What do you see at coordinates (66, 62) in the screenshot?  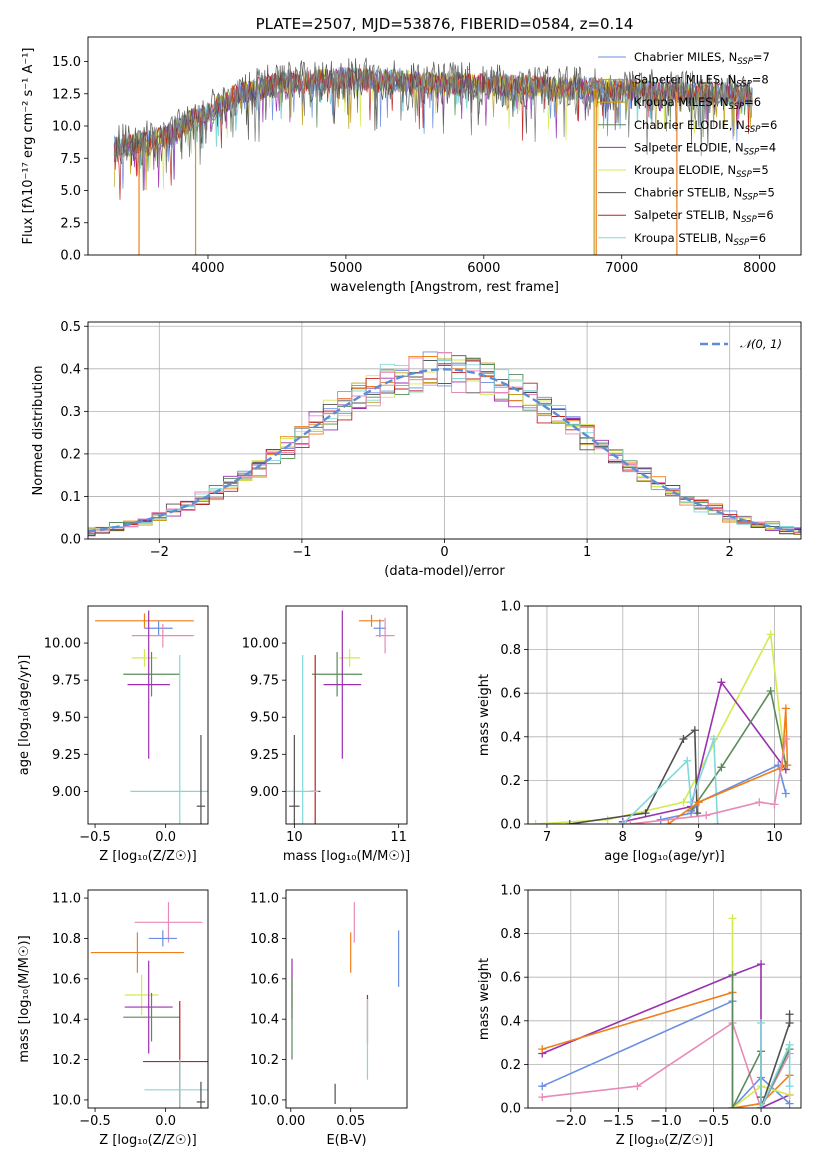 I see `y-tick-label: 15.0` at bounding box center [66, 62].